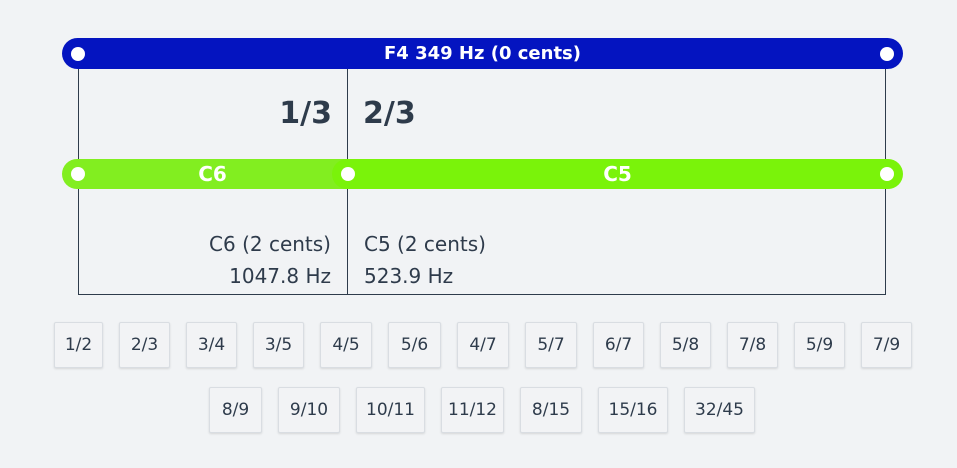 The height and width of the screenshot is (468, 957). What do you see at coordinates (346, 345) in the screenshot?
I see `ratio-button: 4/5` at bounding box center [346, 345].